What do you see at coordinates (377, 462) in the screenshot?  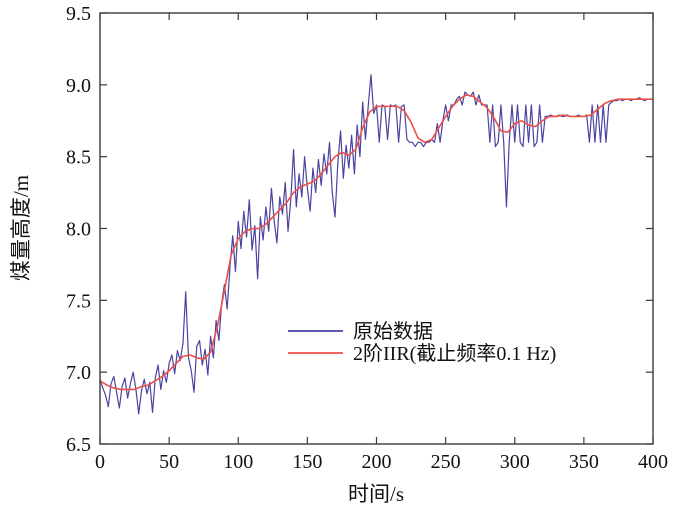 I see `x-tick-label: 200` at bounding box center [377, 462].